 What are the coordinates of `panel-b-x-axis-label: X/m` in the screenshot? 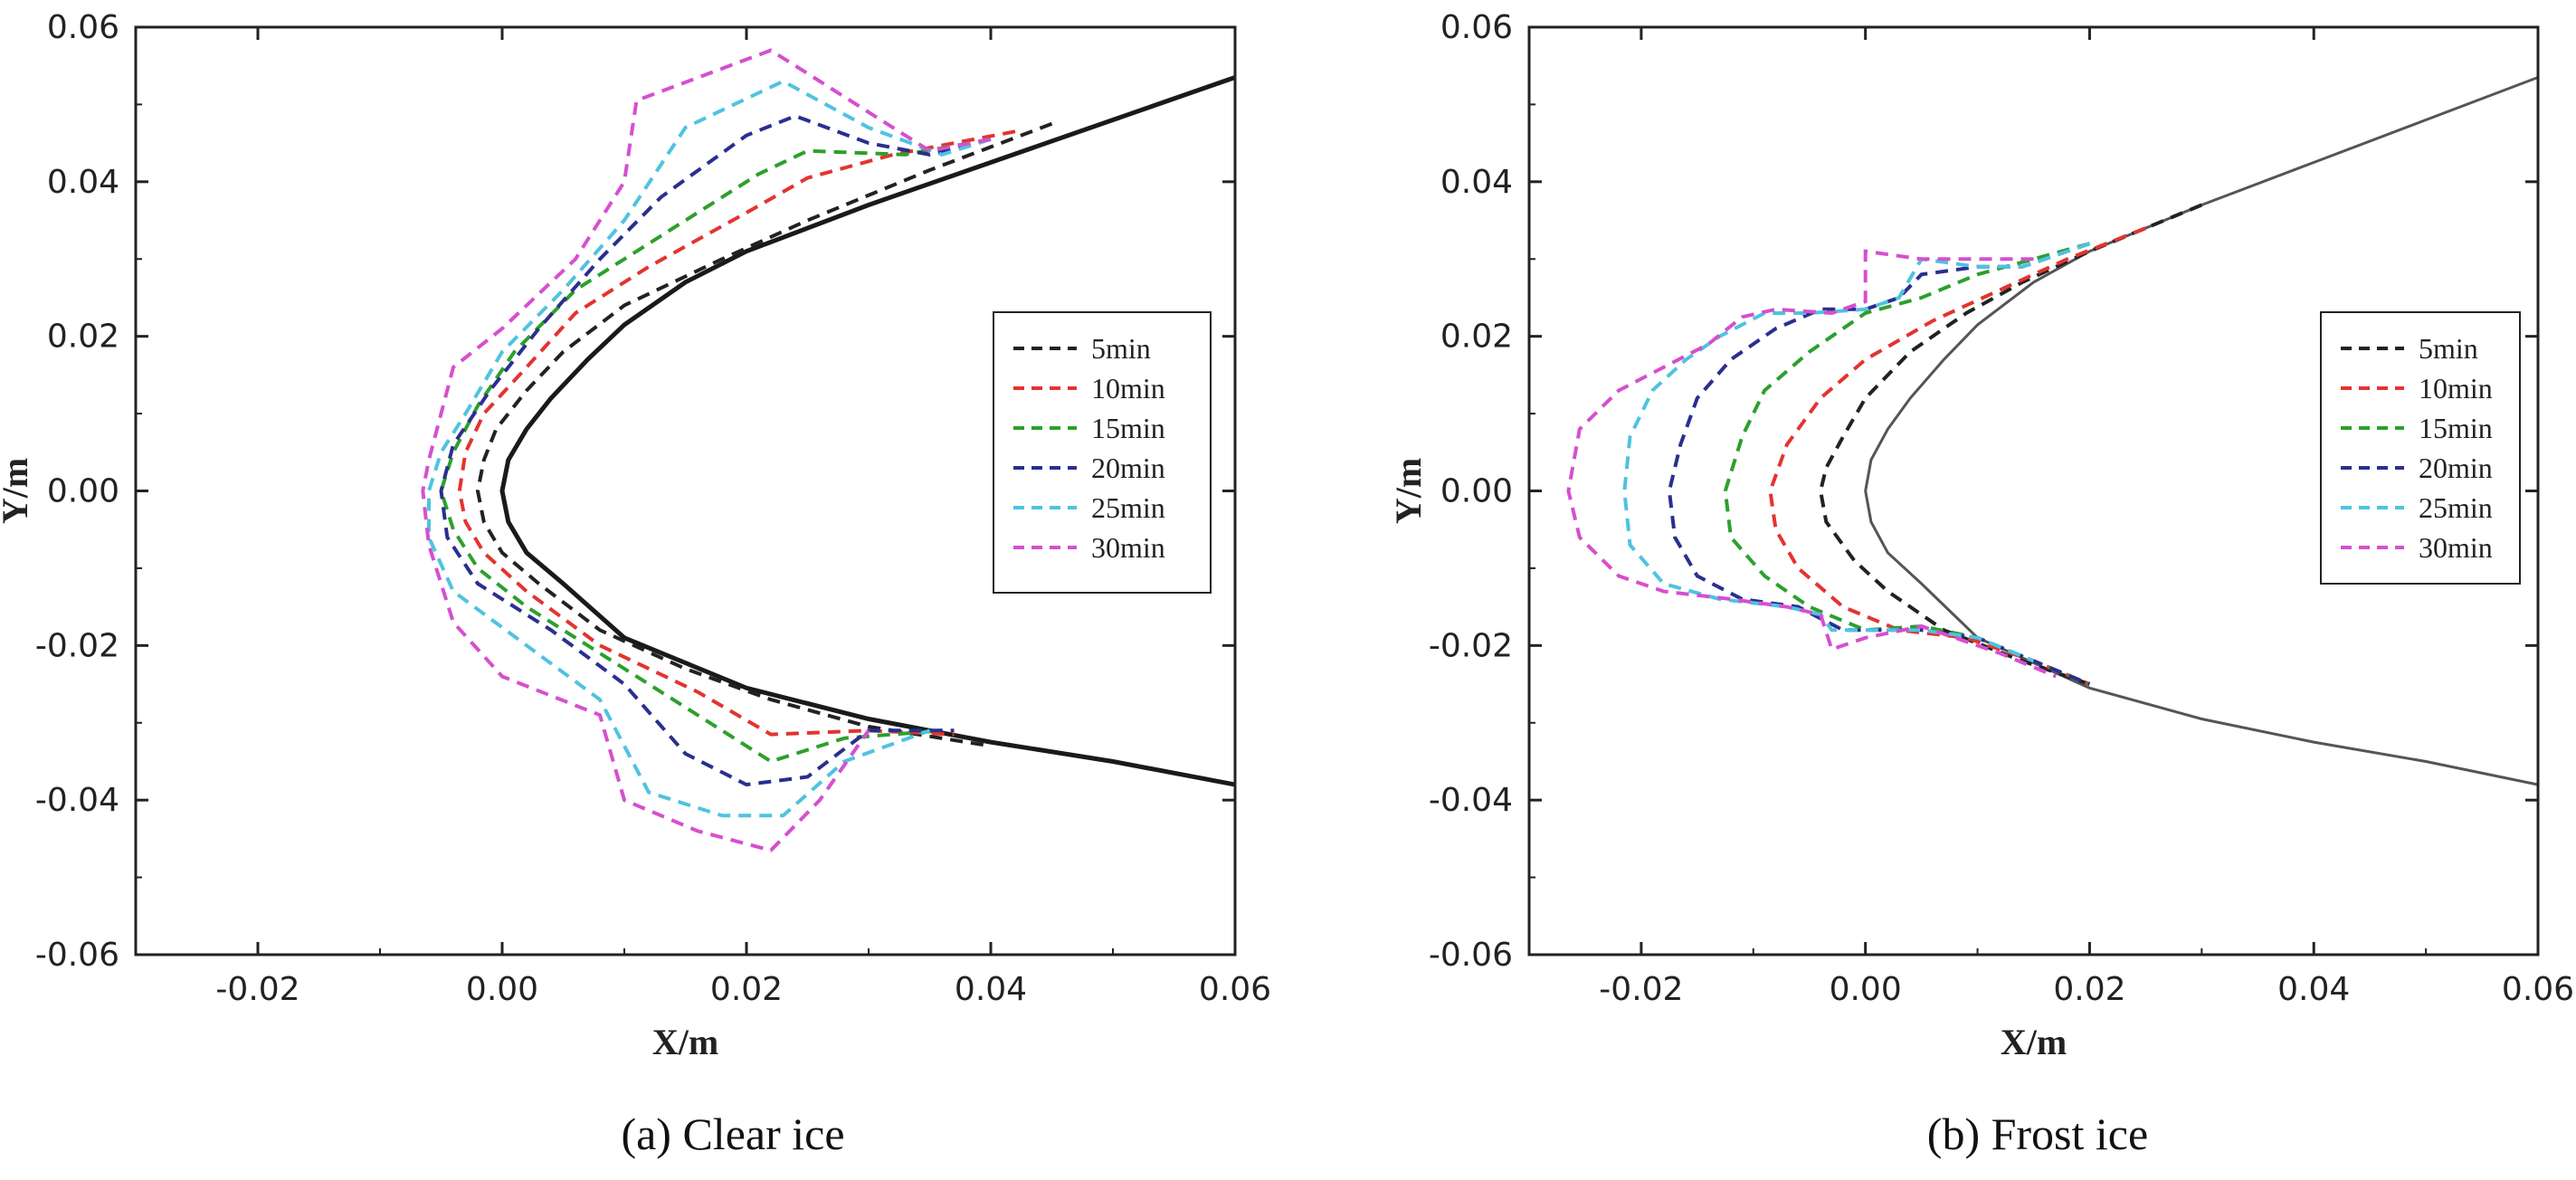 It's located at (2034, 1042).